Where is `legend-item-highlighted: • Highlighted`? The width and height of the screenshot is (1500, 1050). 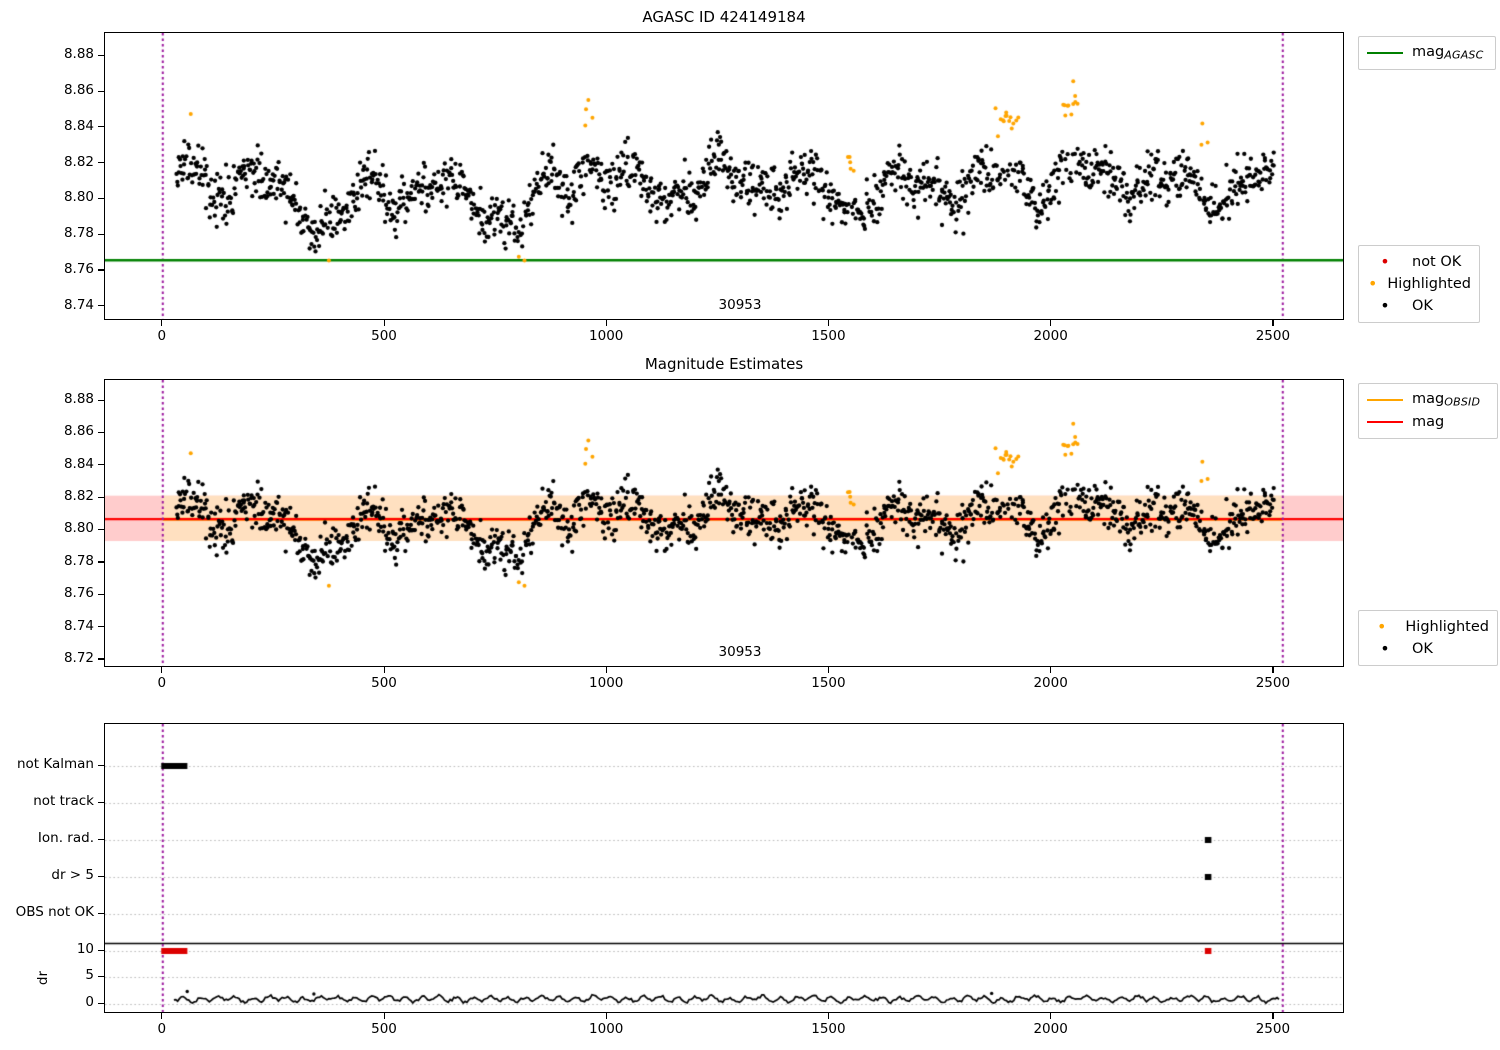 legend-item-highlighted: • Highlighted is located at coordinates (1419, 284).